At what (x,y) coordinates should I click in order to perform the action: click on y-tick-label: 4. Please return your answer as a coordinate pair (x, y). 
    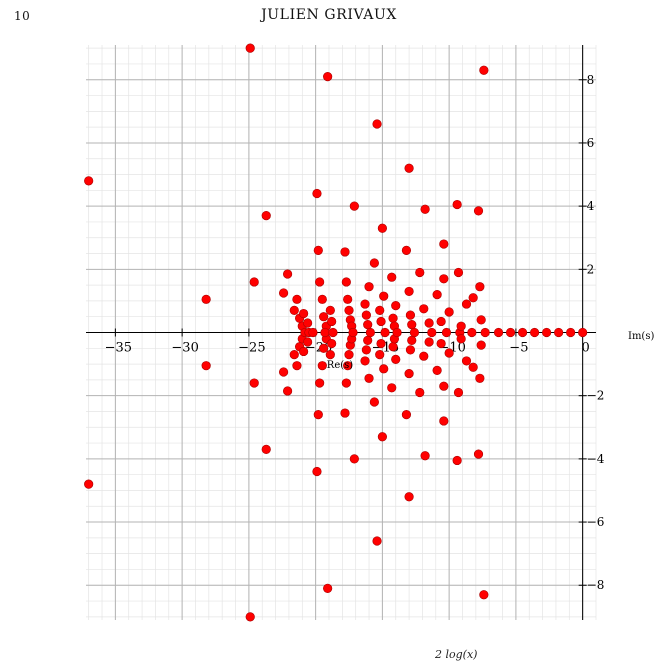
    Looking at the image, I should click on (591, 206).